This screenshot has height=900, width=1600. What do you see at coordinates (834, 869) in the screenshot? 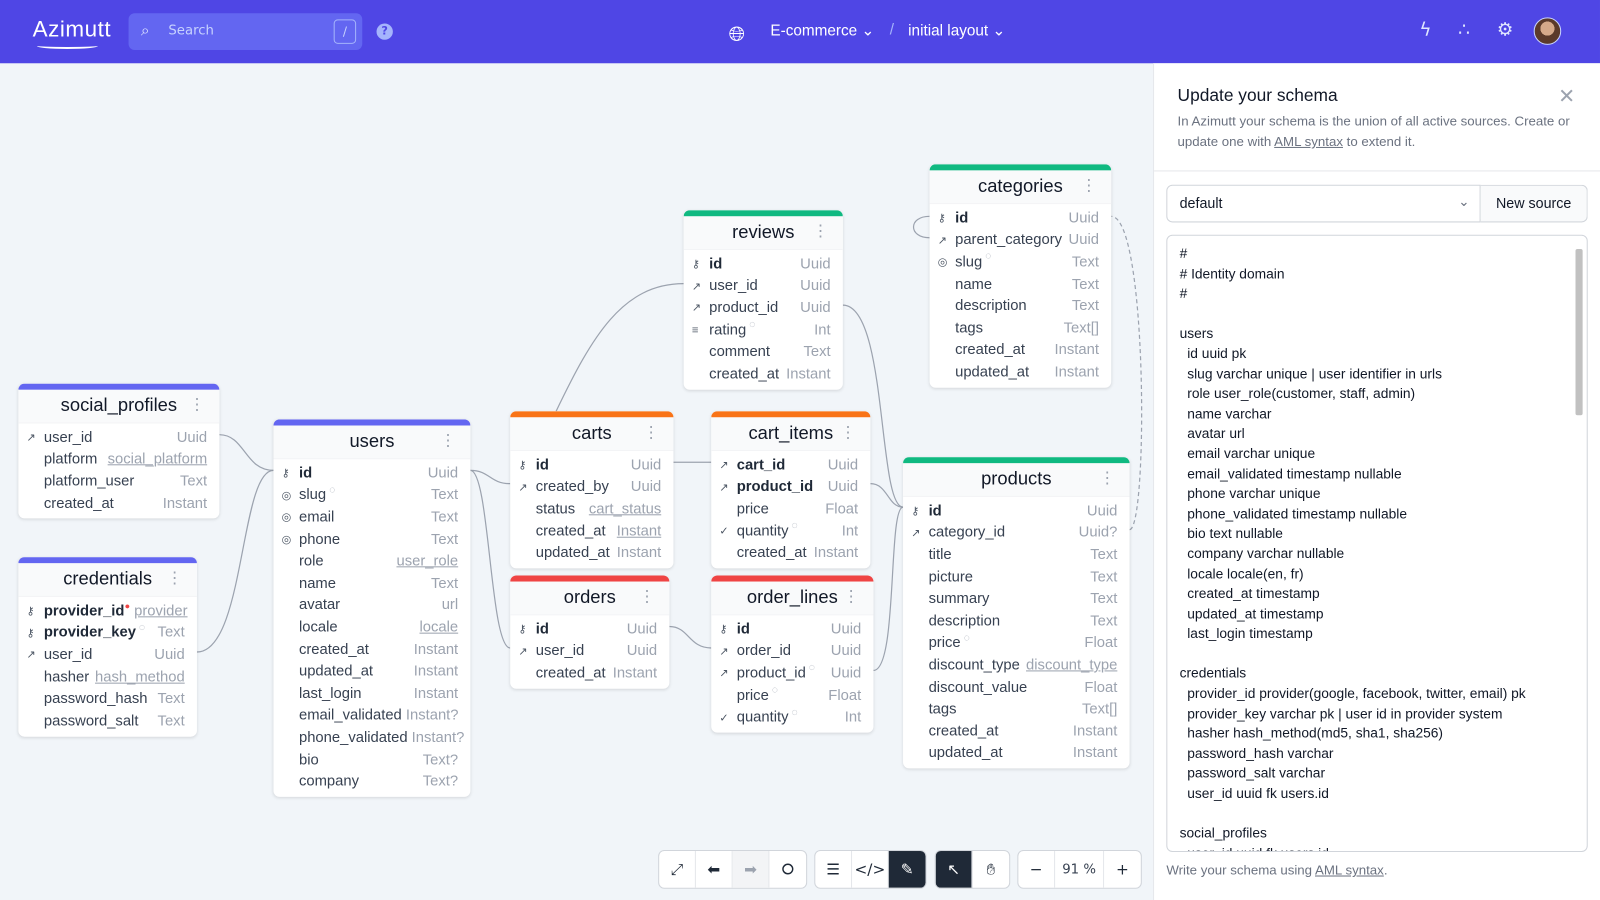
I see `table-list-button: ☰` at bounding box center [834, 869].